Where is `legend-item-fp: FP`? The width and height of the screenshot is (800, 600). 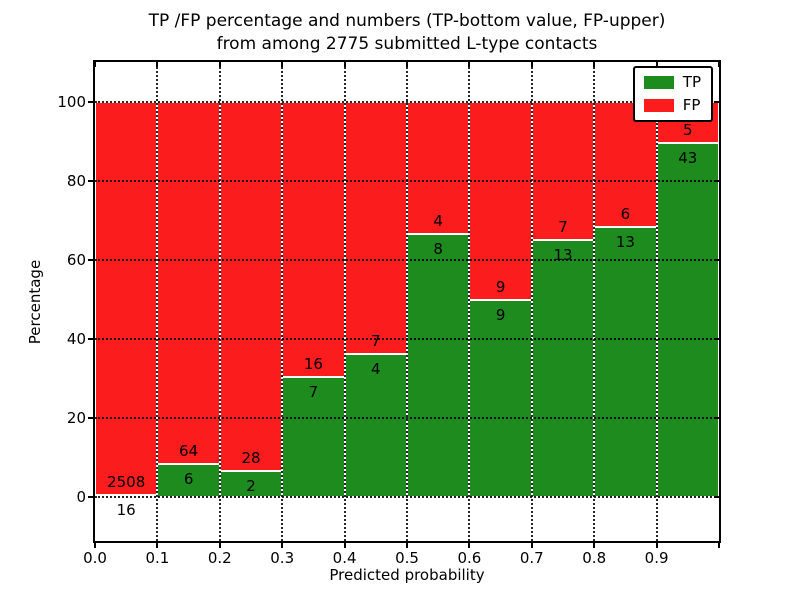
legend-item-fp: FP is located at coordinates (672, 105).